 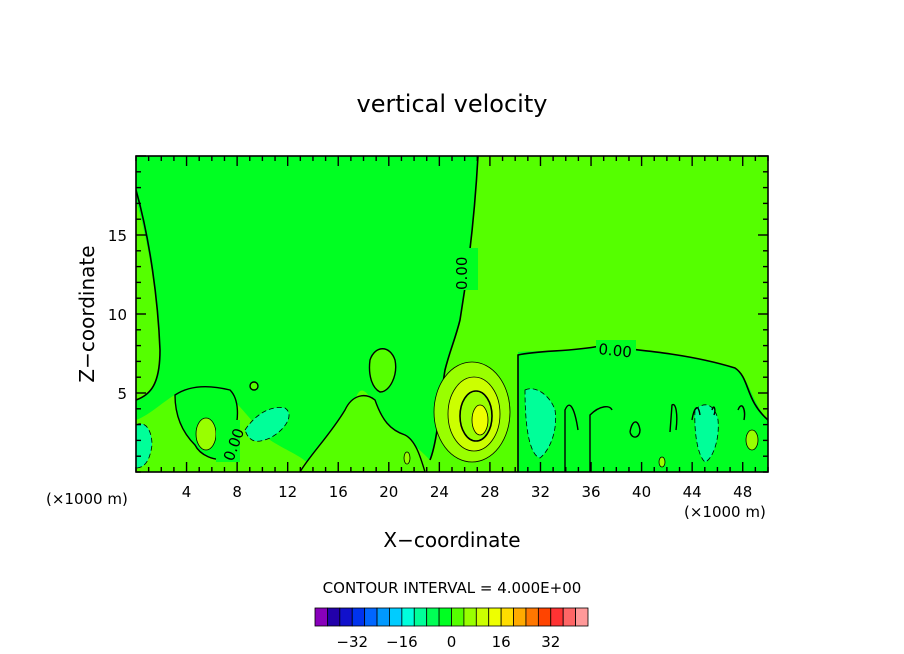 I want to click on colorbar, so click(x=451, y=617).